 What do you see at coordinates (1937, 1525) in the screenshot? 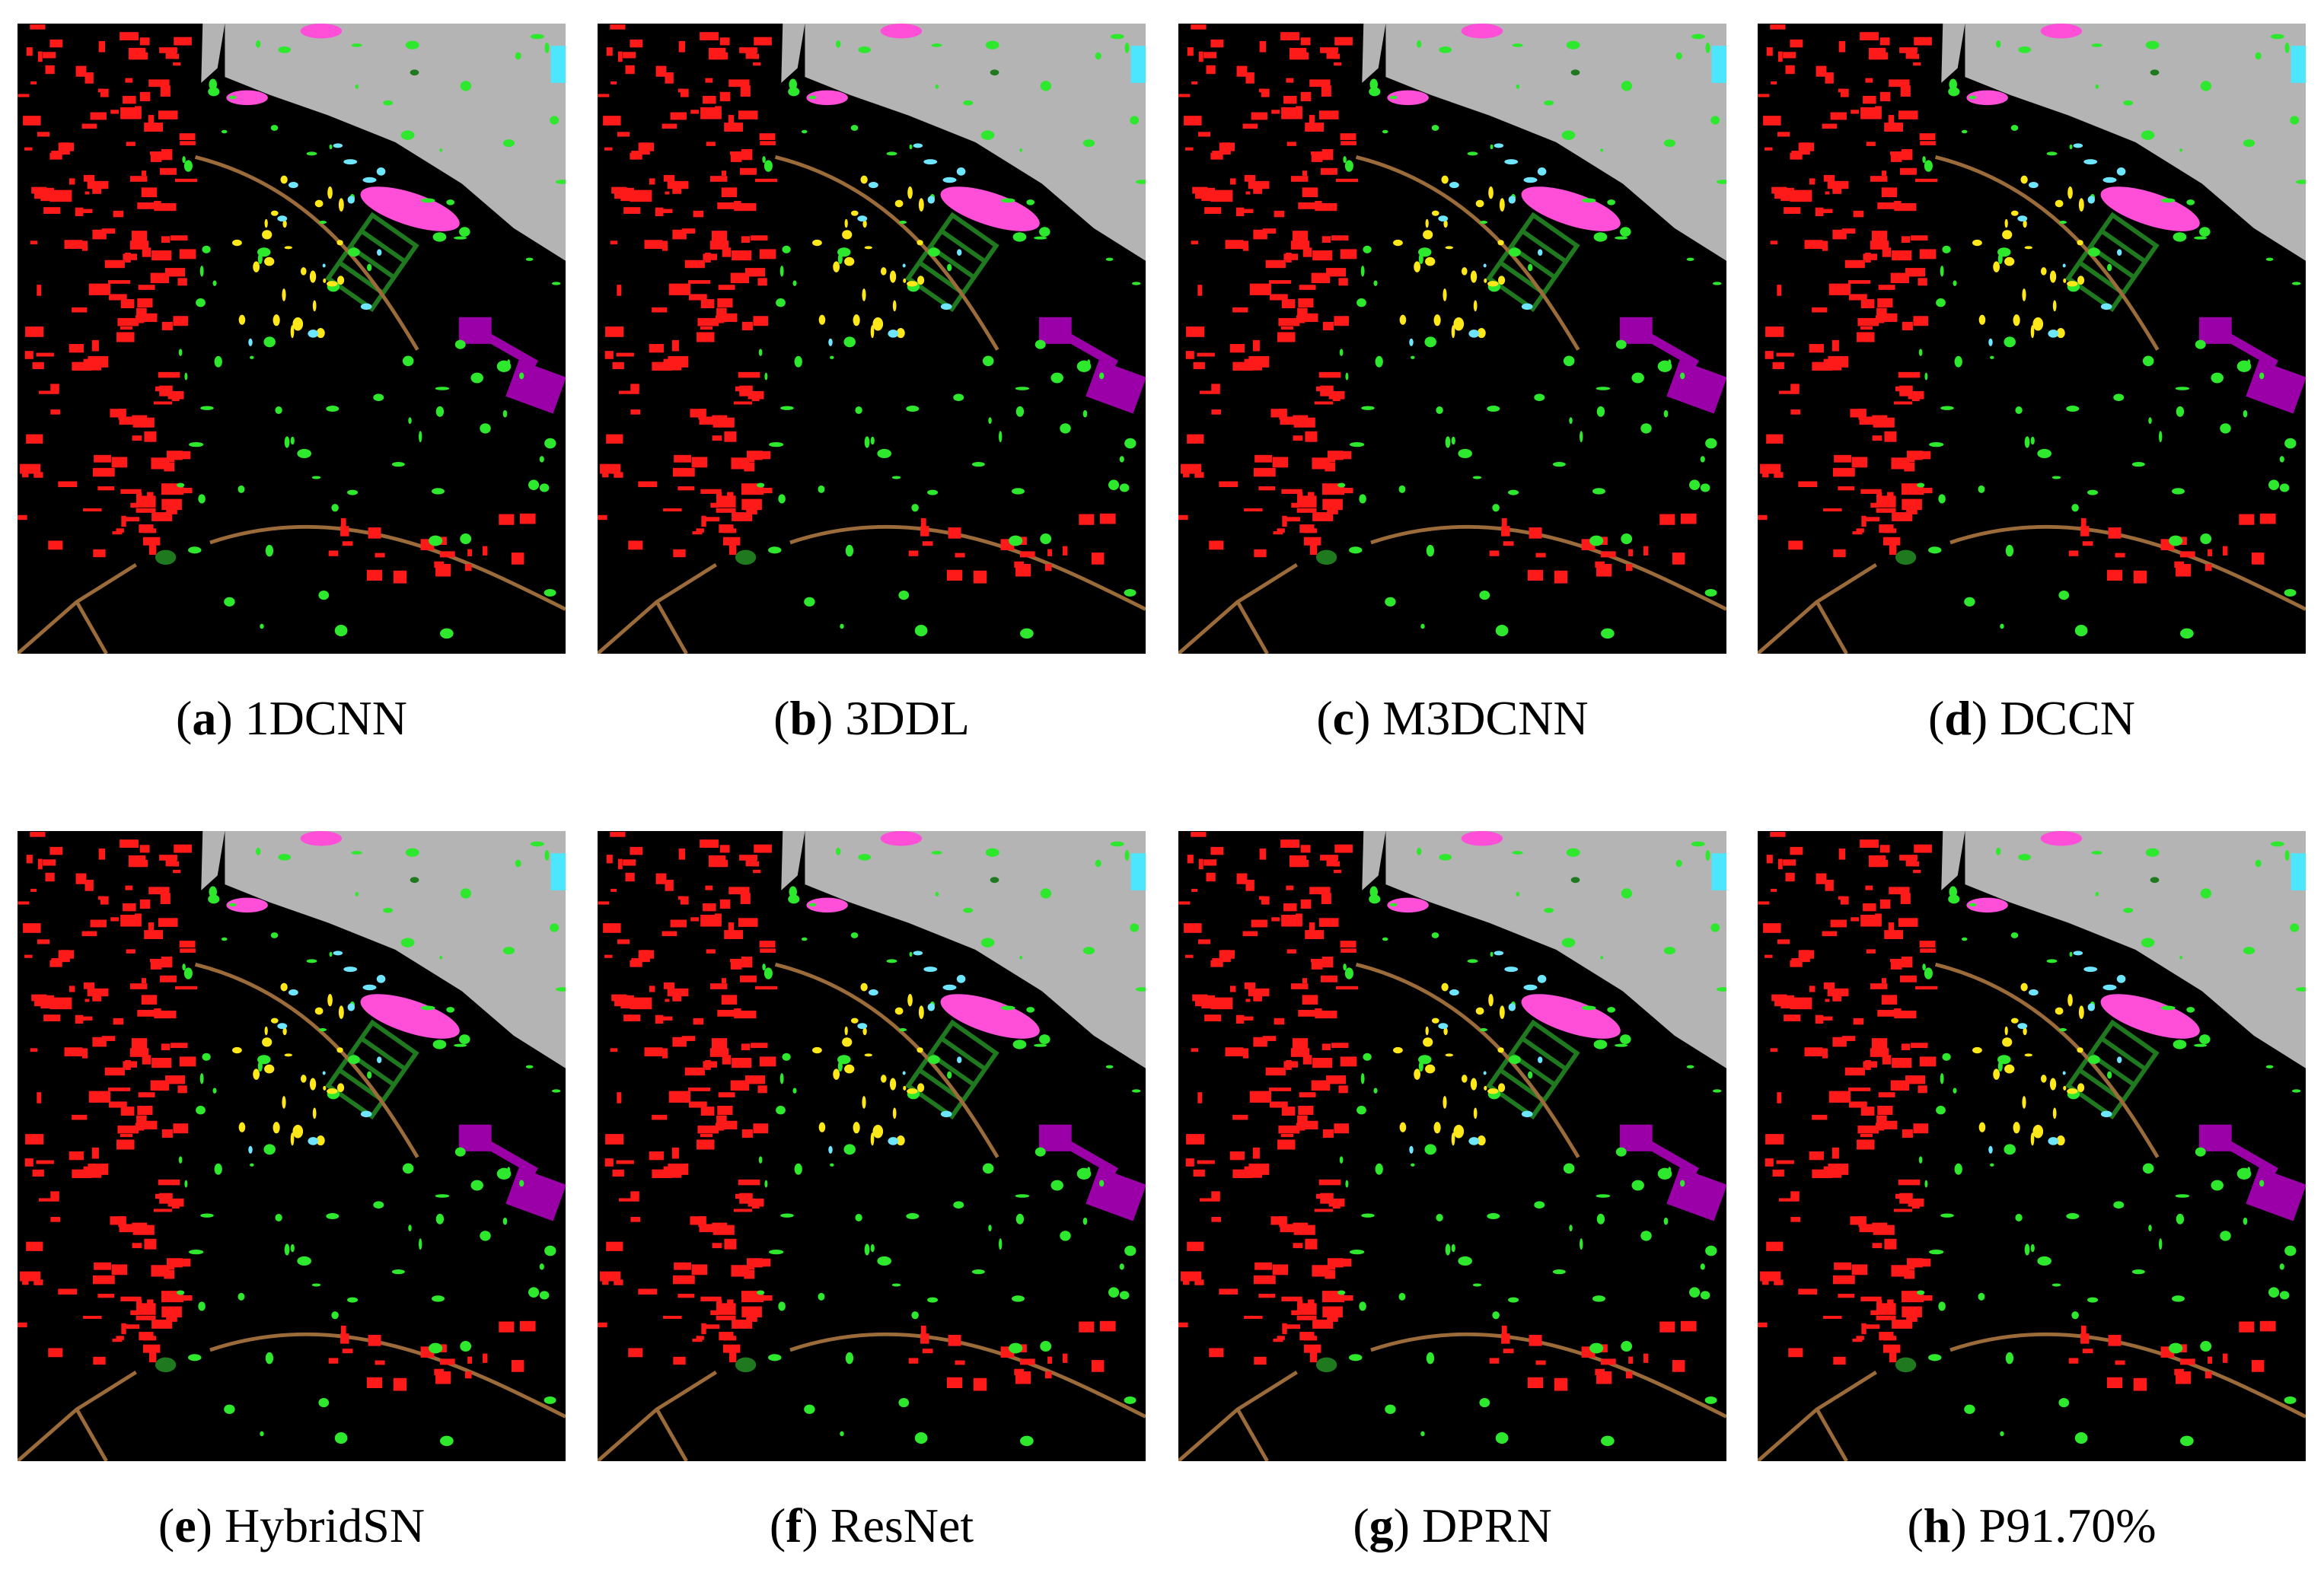
I see `caption-letter: h` at bounding box center [1937, 1525].